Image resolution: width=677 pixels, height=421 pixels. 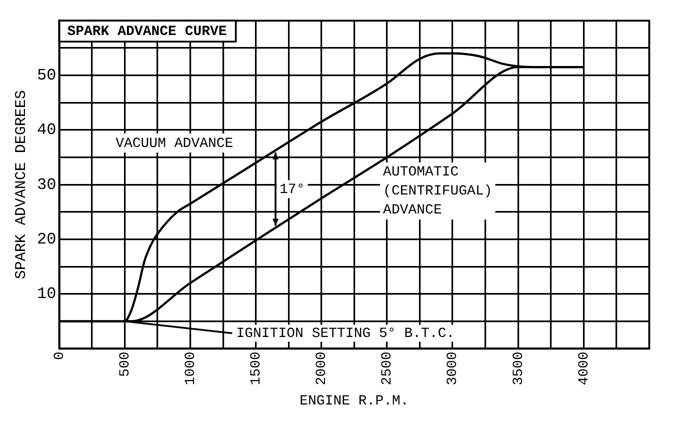 What do you see at coordinates (147, 32) in the screenshot?
I see `chart-title: SPARK ADVANCE CURVE` at bounding box center [147, 32].